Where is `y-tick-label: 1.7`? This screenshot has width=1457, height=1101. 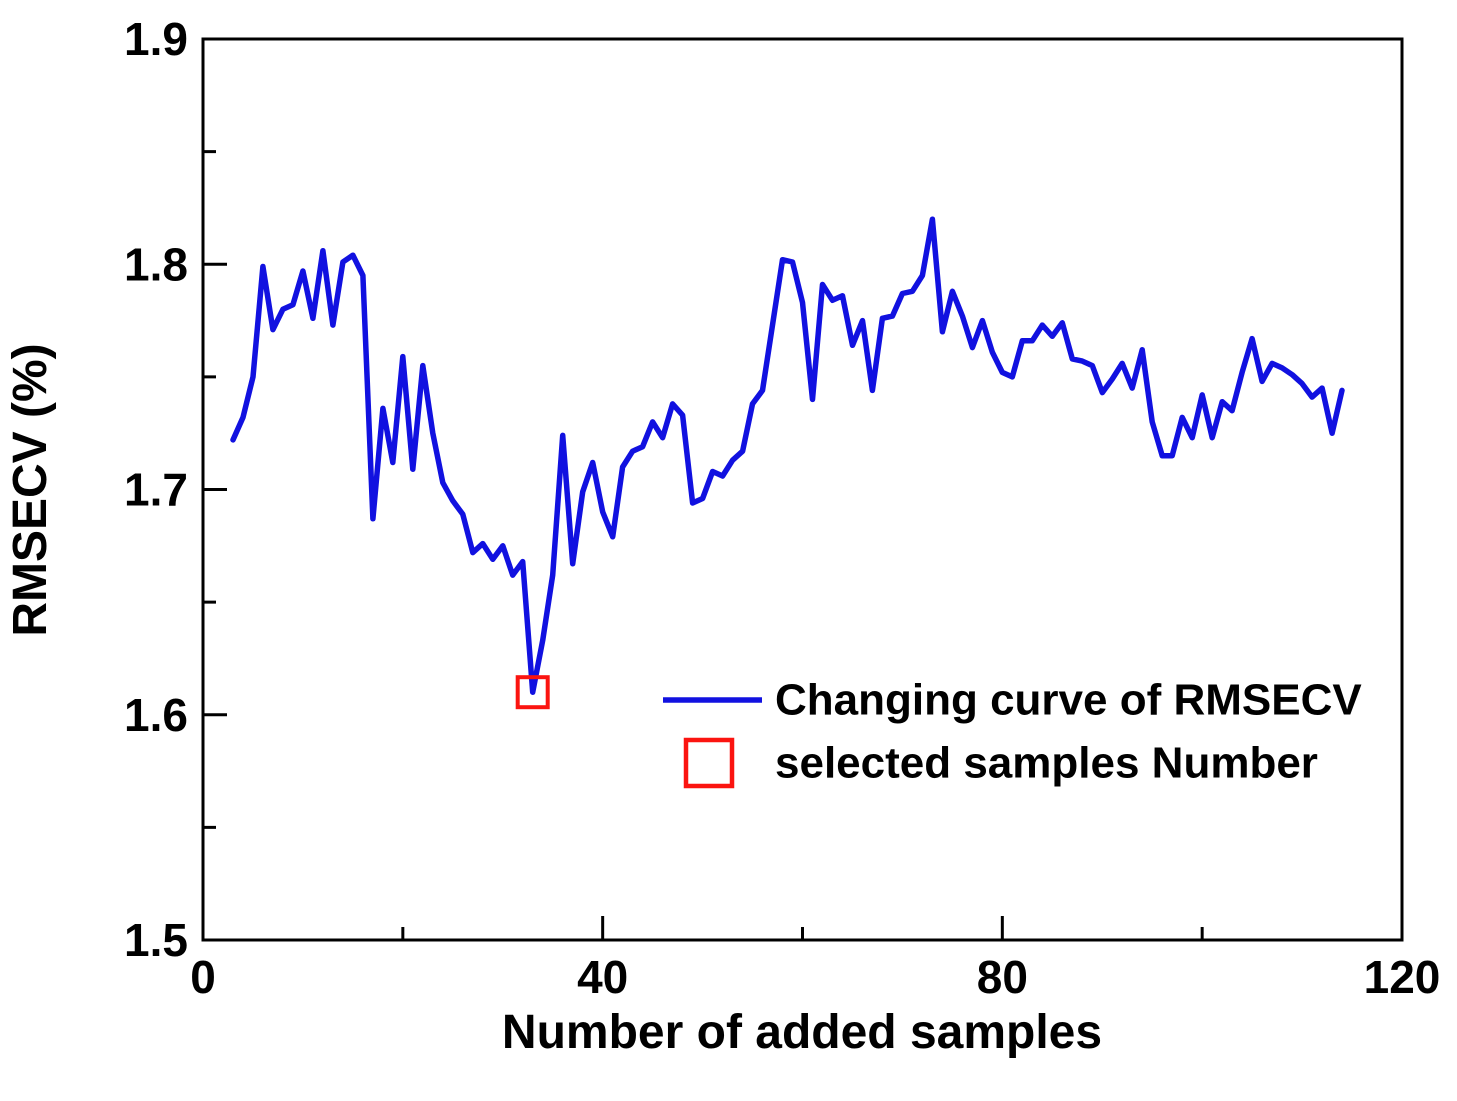
y-tick-label: 1.7 is located at coordinates (156, 490).